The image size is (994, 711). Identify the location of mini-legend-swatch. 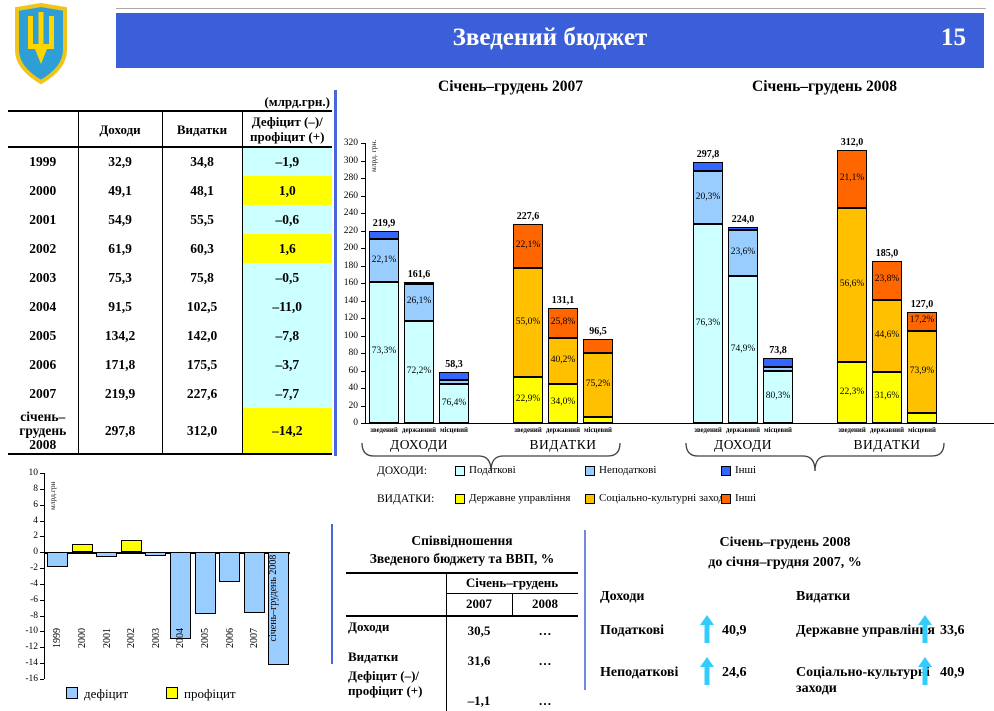
(172, 693).